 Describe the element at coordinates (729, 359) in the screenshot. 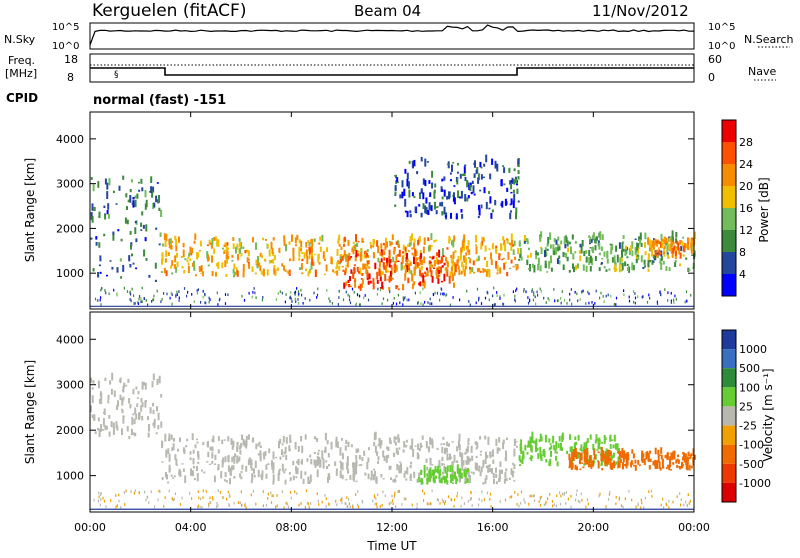

I see `colorbar-swatch` at that location.